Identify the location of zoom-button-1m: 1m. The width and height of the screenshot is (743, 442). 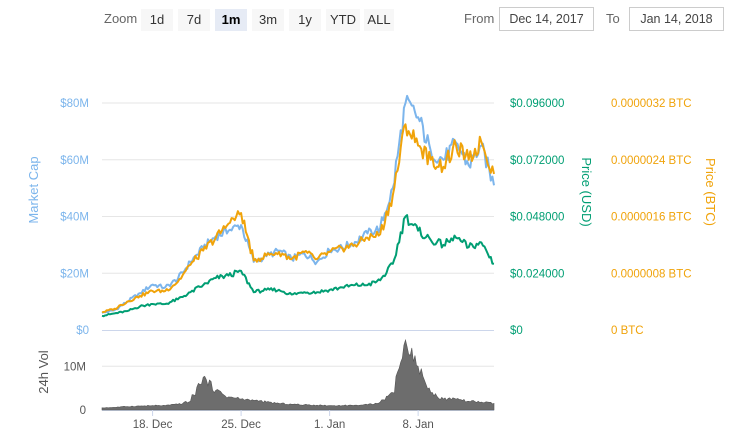
(231, 20).